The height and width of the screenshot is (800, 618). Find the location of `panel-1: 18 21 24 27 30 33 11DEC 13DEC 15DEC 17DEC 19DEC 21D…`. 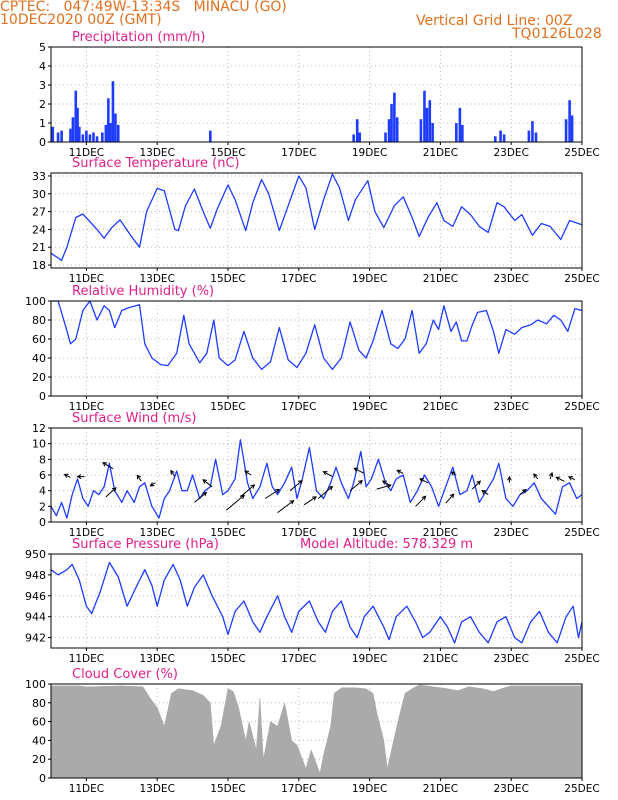

panel-1: 18 21 24 27 30 33 11DEC 13DEC 15DEC 17DEC 19DEC 21D… is located at coordinates (316, 220).